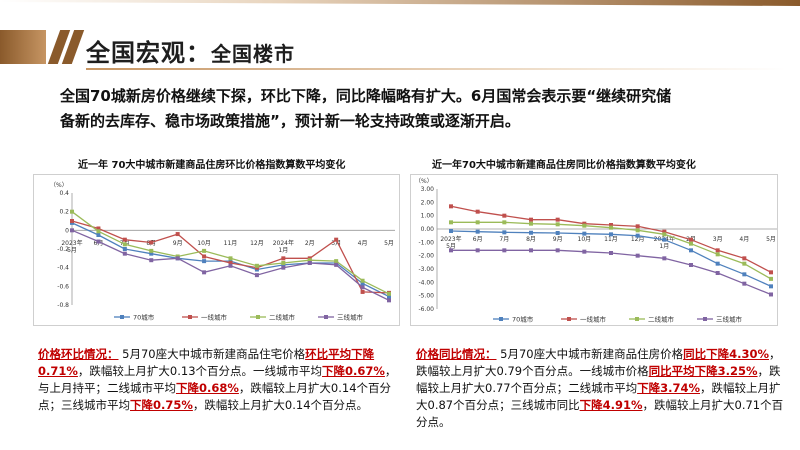  I want to click on y-tick-label: 0.00, so click(428, 229).